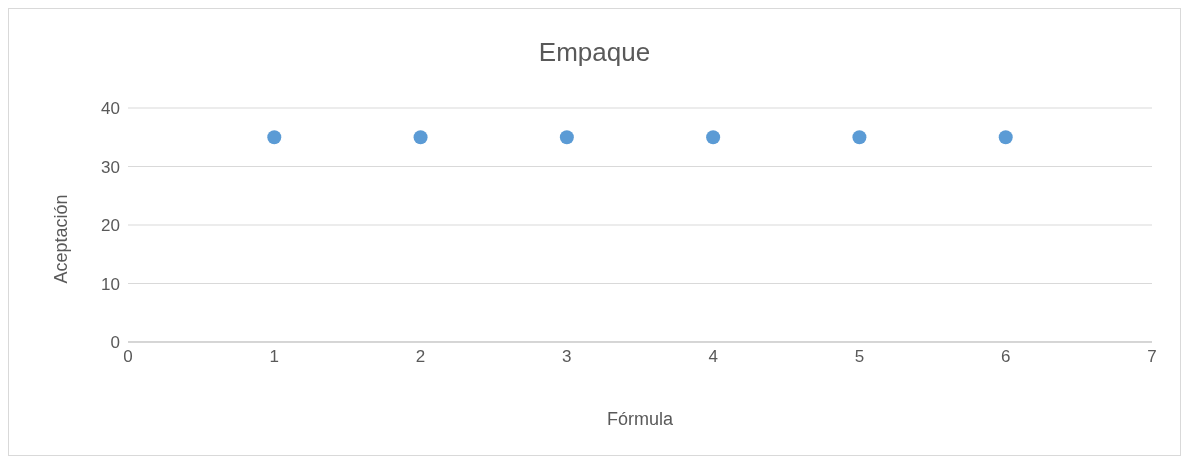  Describe the element at coordinates (110, 167) in the screenshot. I see `y-tick-label: 30` at that location.